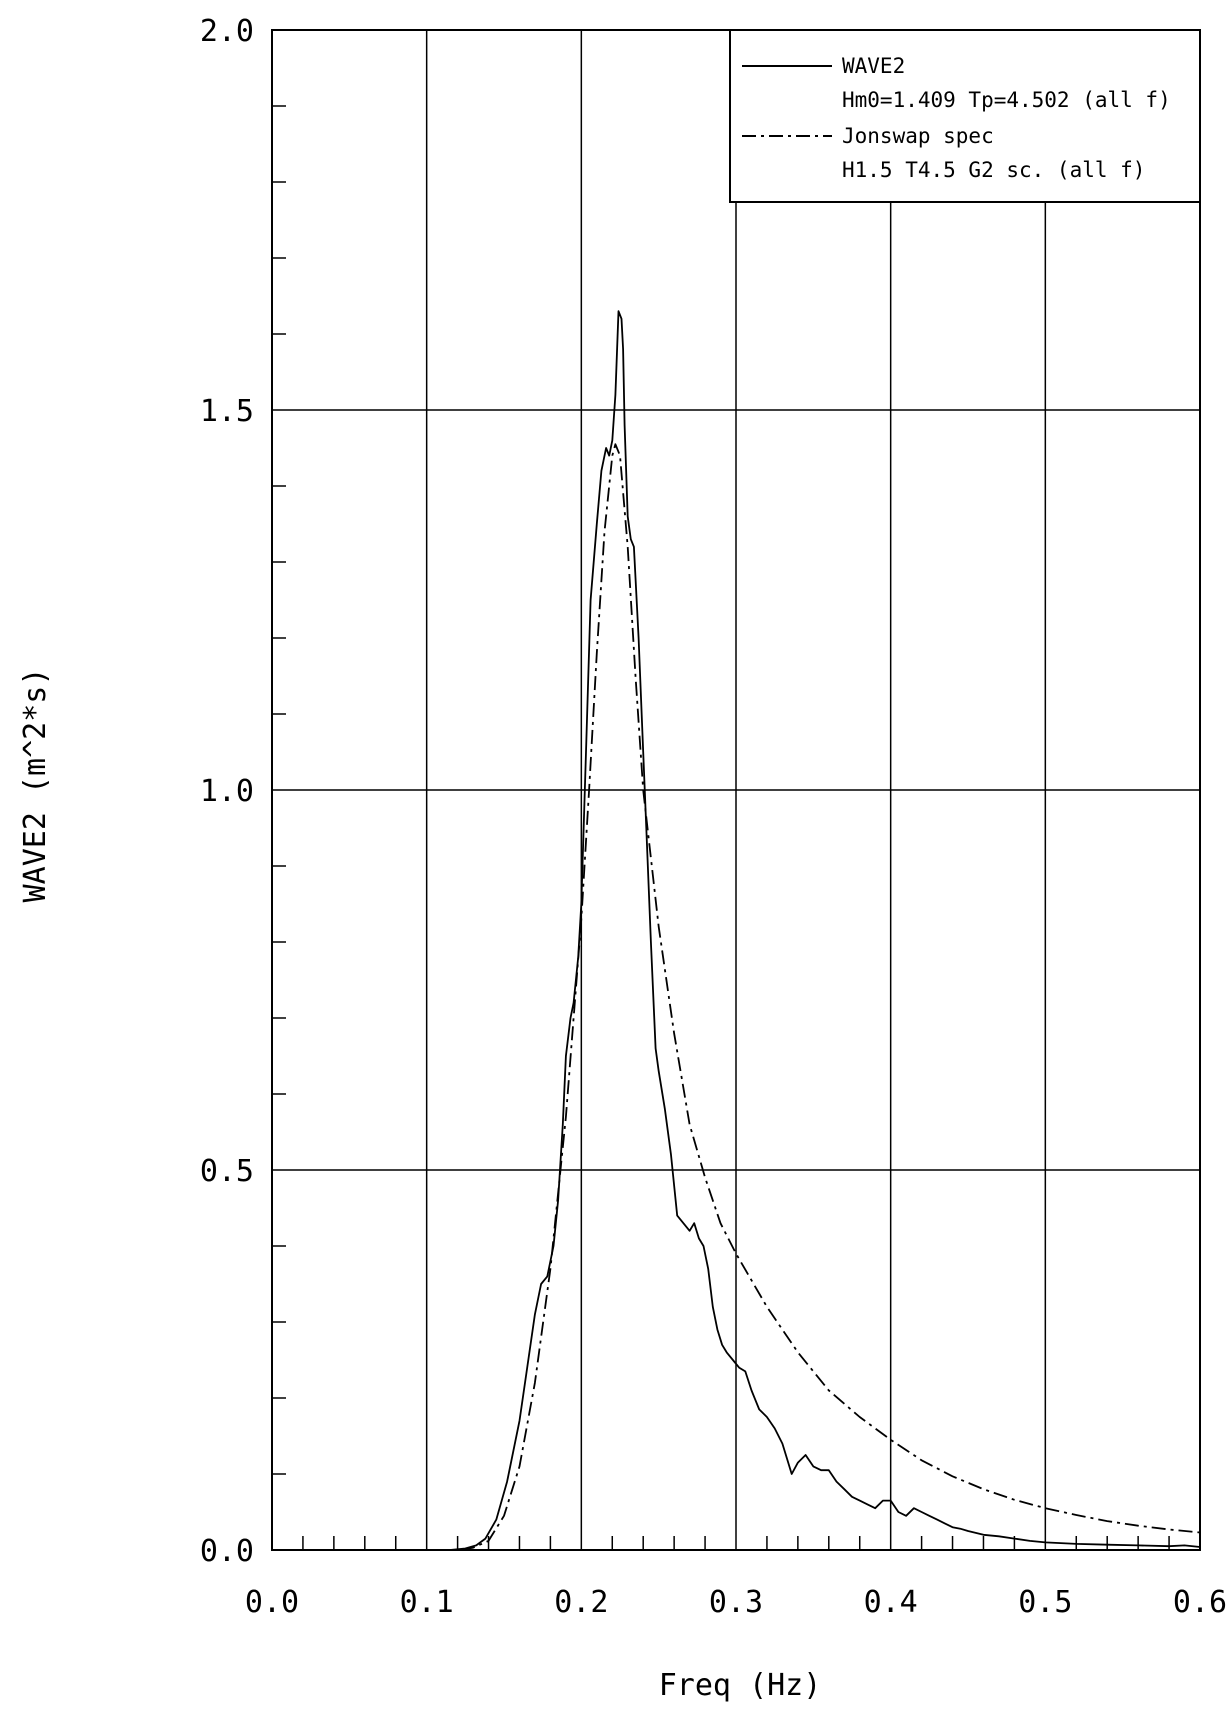  Describe the element at coordinates (227, 31) in the screenshot. I see `y-tick-label: 2.0` at that location.